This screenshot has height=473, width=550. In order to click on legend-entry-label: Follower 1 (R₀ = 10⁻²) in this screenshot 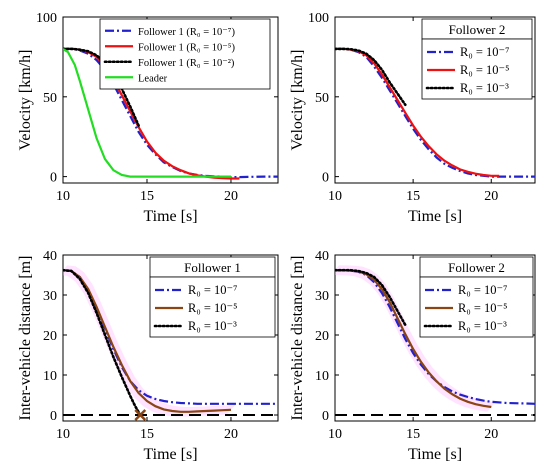, I will do `click(186, 63)`.